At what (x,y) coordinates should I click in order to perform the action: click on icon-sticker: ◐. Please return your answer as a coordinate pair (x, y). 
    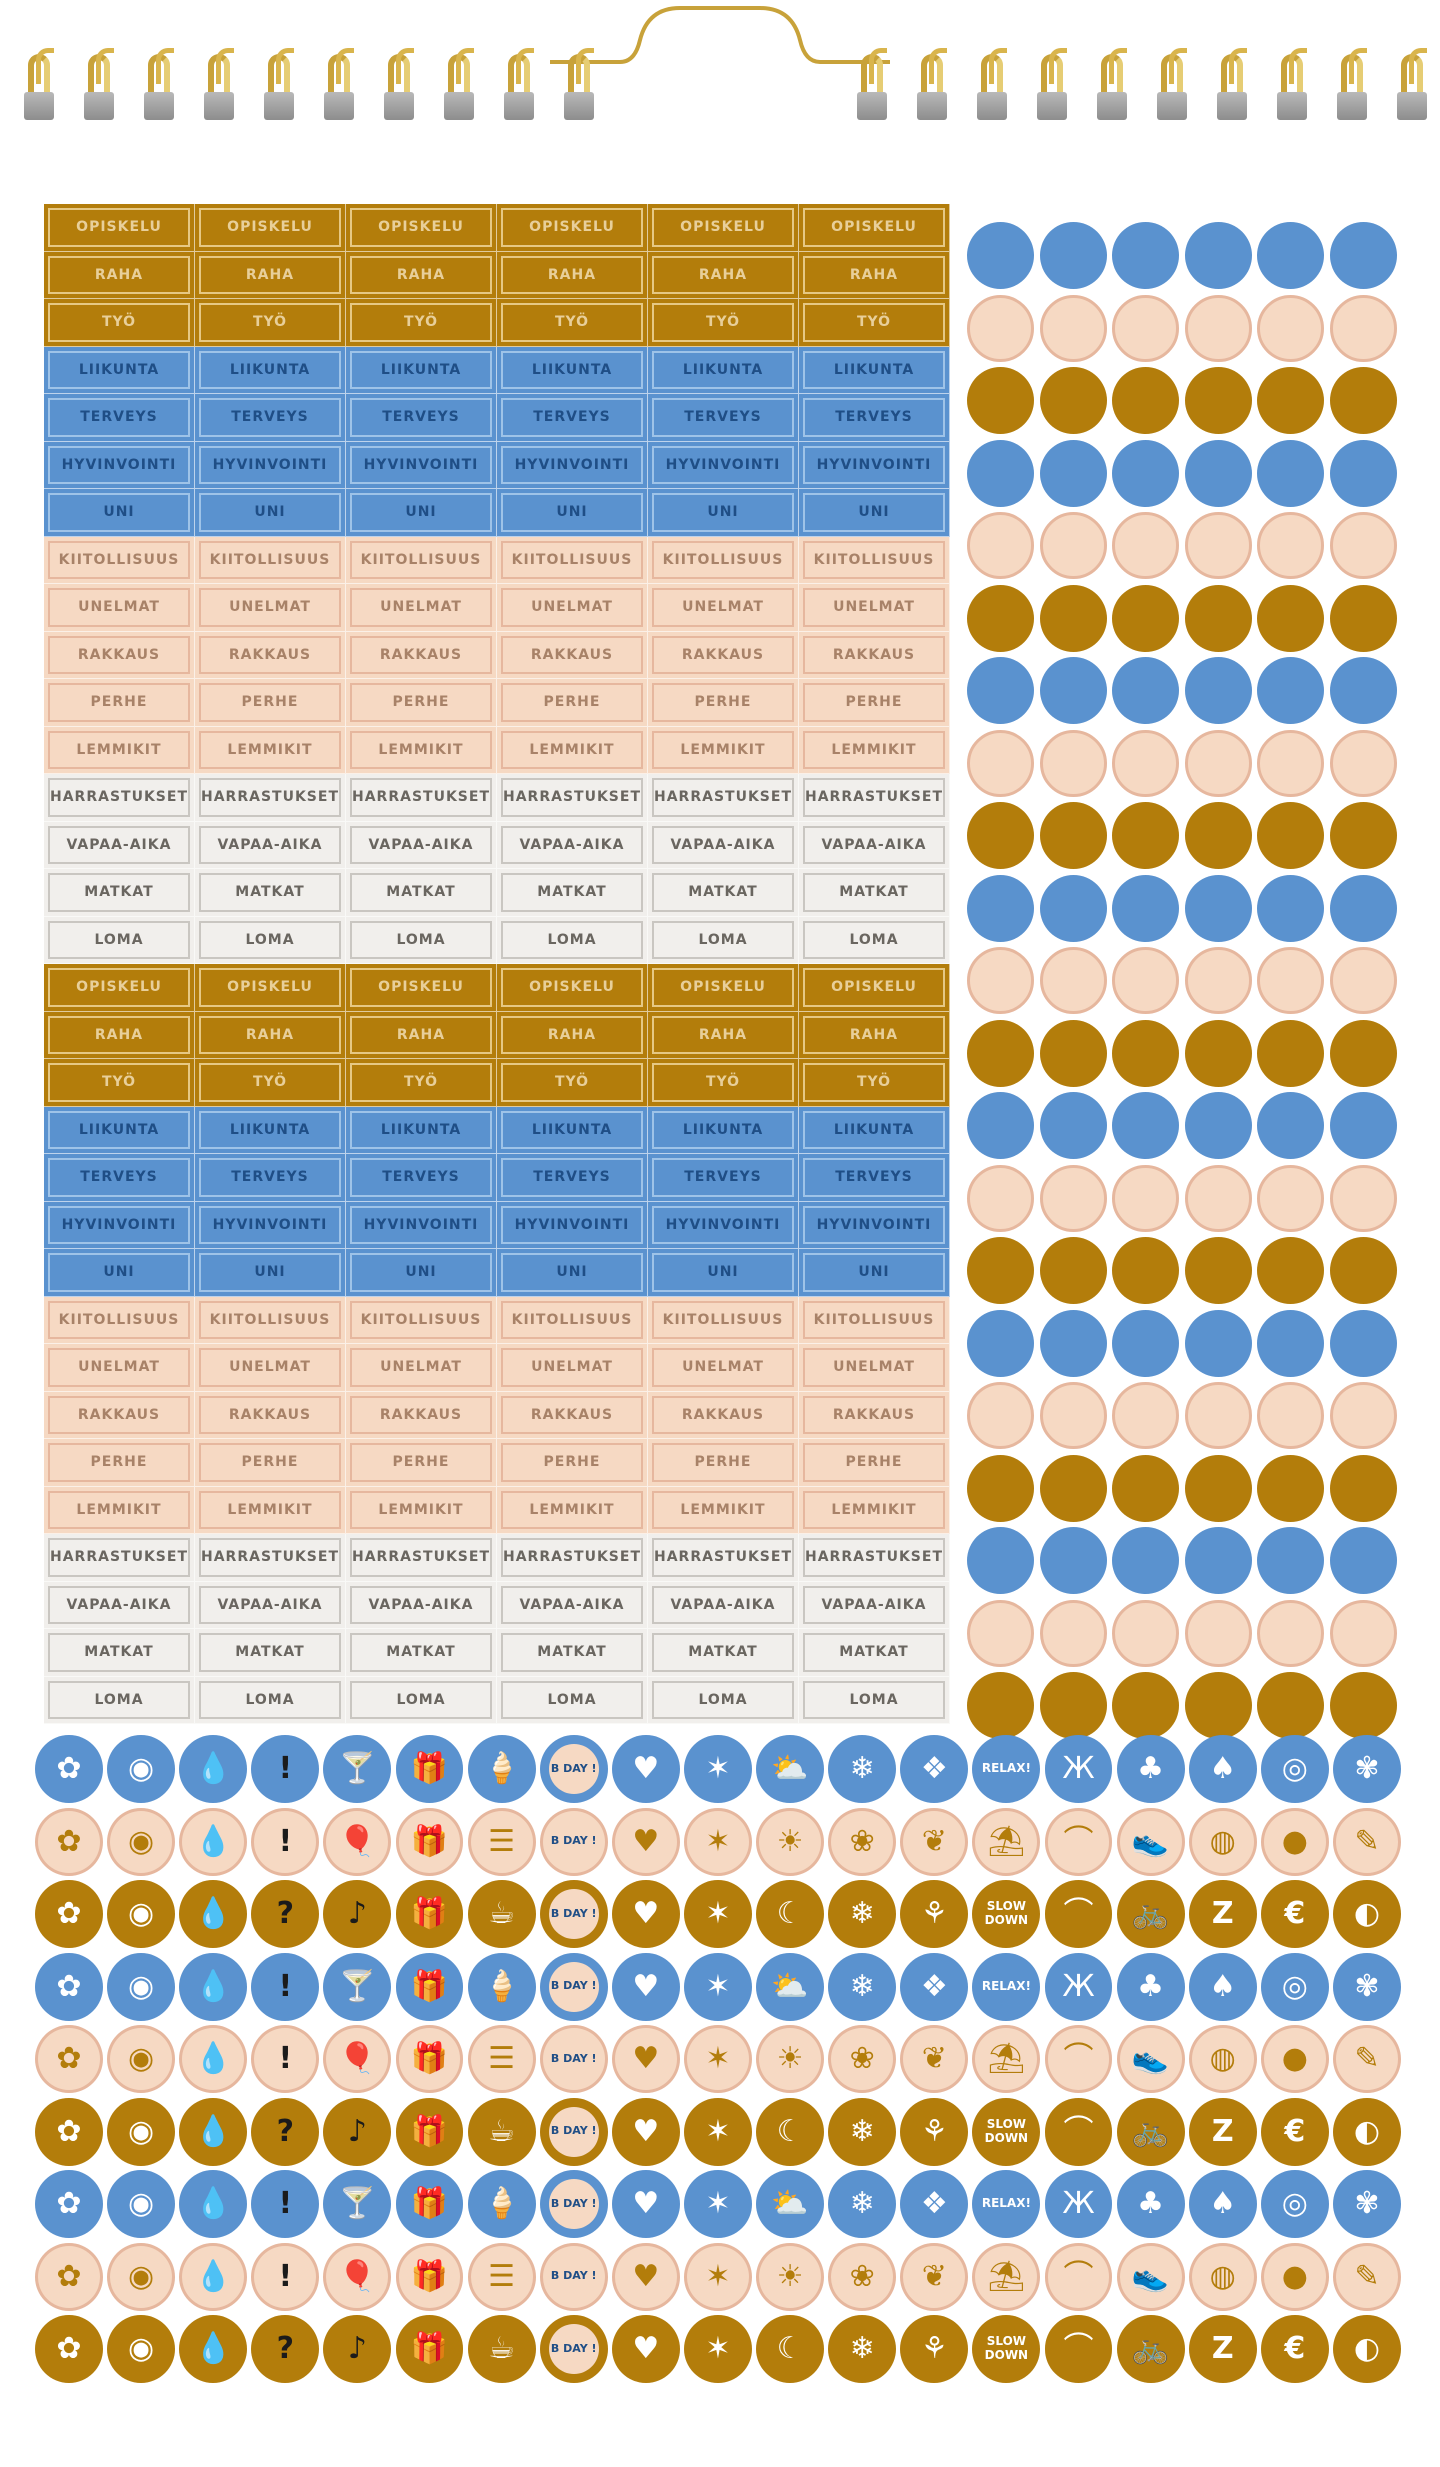
    Looking at the image, I should click on (1366, 1914).